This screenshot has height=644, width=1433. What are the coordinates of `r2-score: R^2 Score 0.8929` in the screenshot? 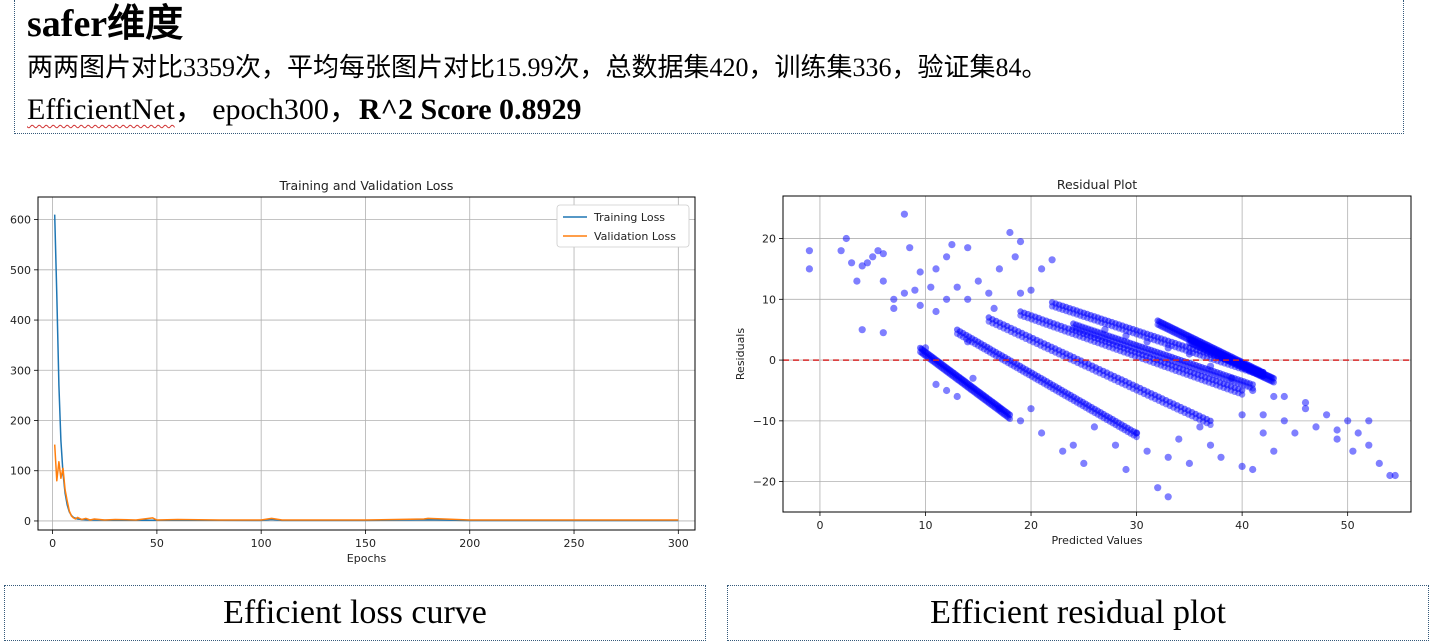 It's located at (470, 109).